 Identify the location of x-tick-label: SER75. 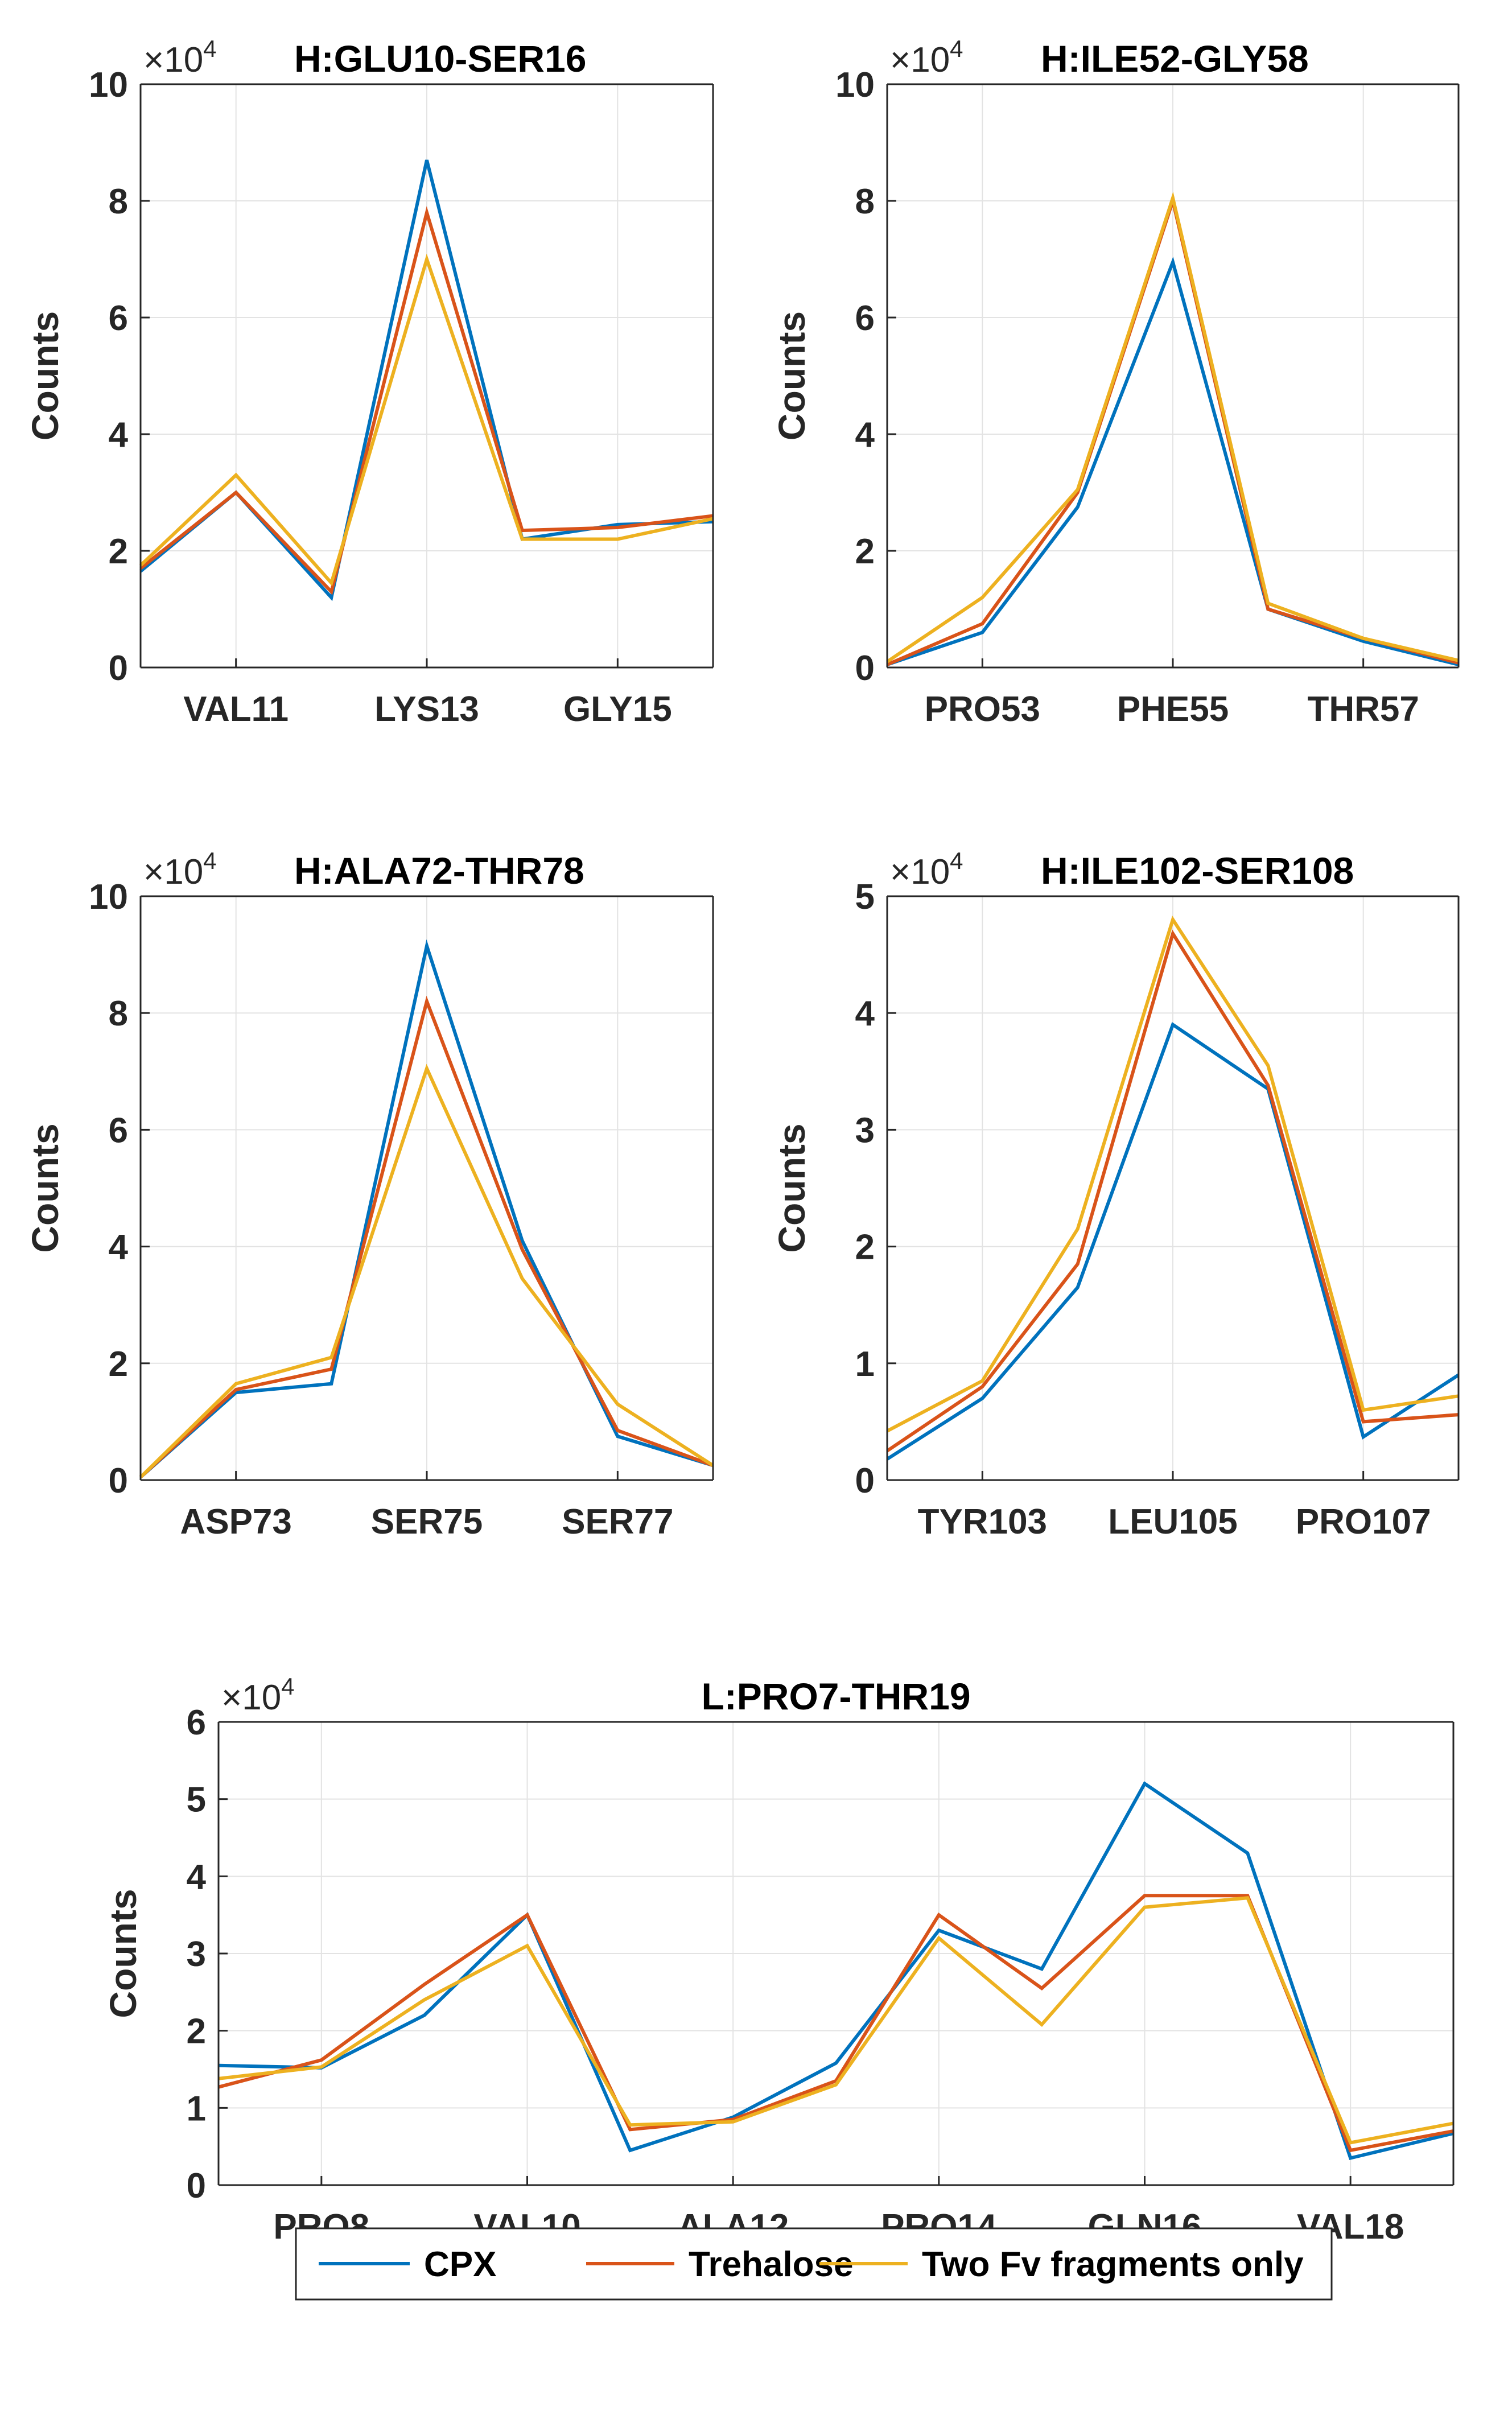
(427, 1522).